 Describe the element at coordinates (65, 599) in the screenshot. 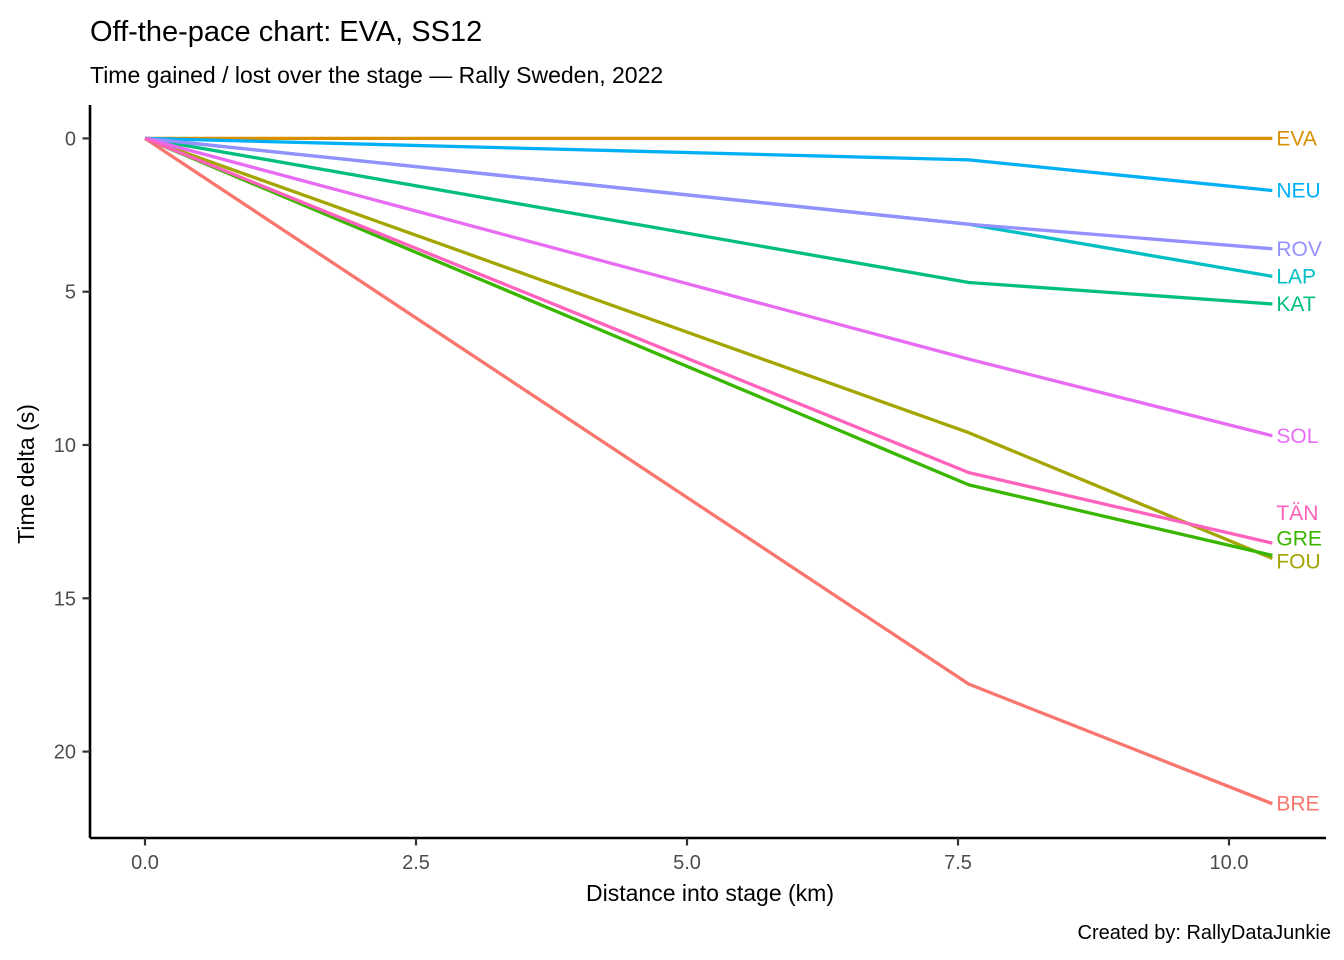

I see `y-tick-label: 15` at that location.